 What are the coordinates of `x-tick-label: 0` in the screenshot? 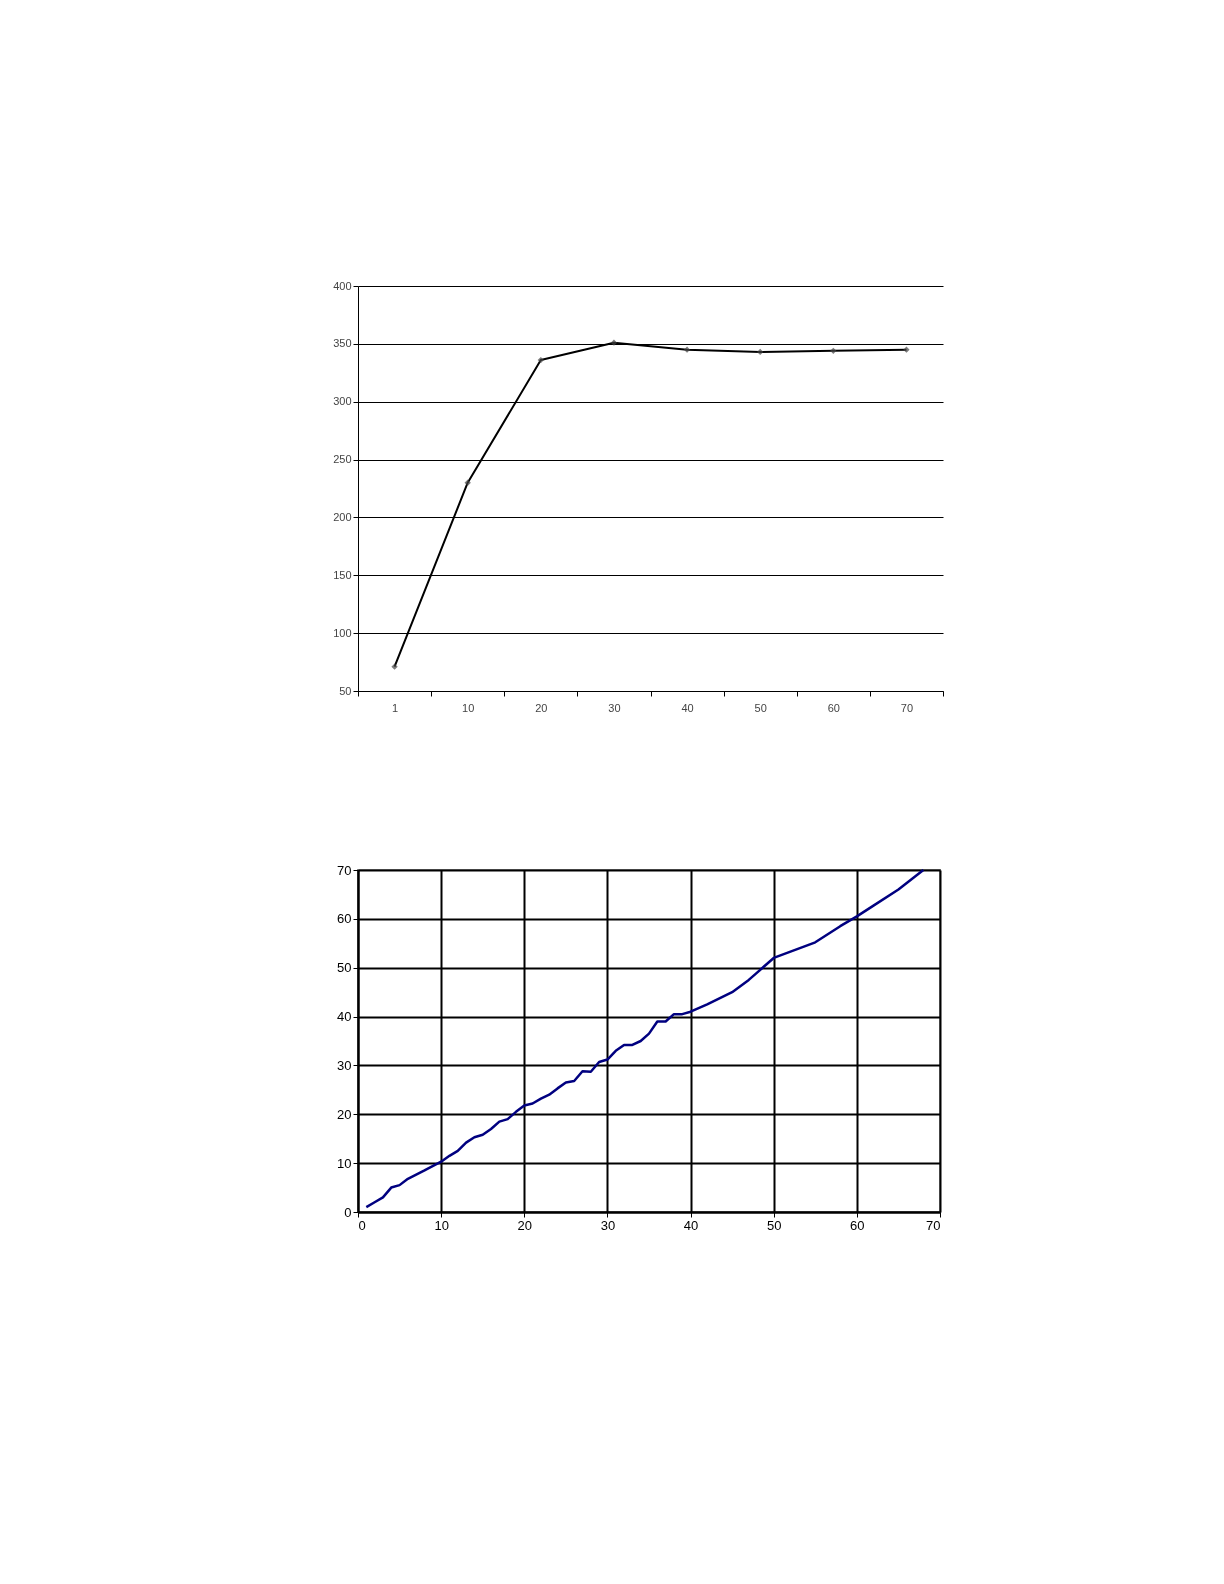 It's located at (362, 1225).